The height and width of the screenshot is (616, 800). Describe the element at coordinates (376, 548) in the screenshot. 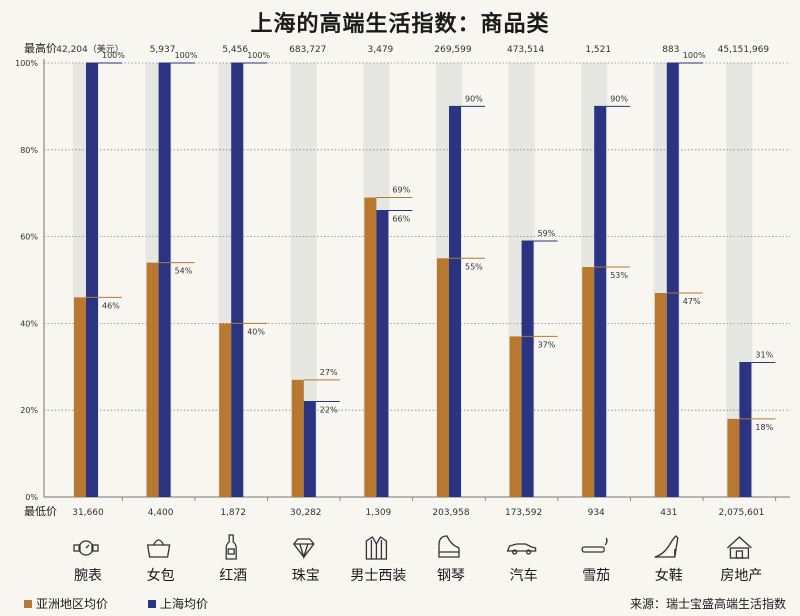

I see `suit-icon` at that location.